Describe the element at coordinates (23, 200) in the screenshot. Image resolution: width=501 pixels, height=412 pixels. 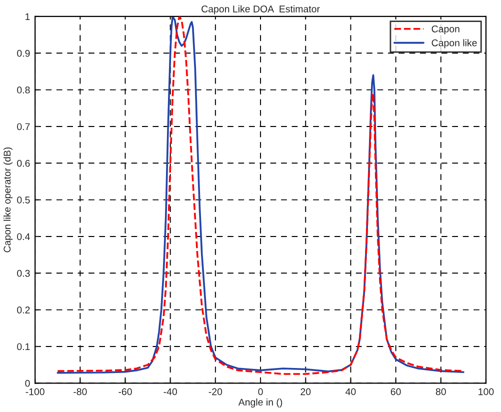
I see `y-tick-label: 0.5` at that location.